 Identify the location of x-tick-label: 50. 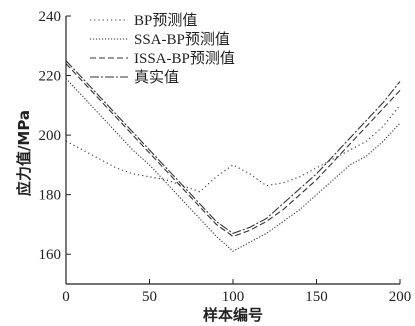
(149, 297).